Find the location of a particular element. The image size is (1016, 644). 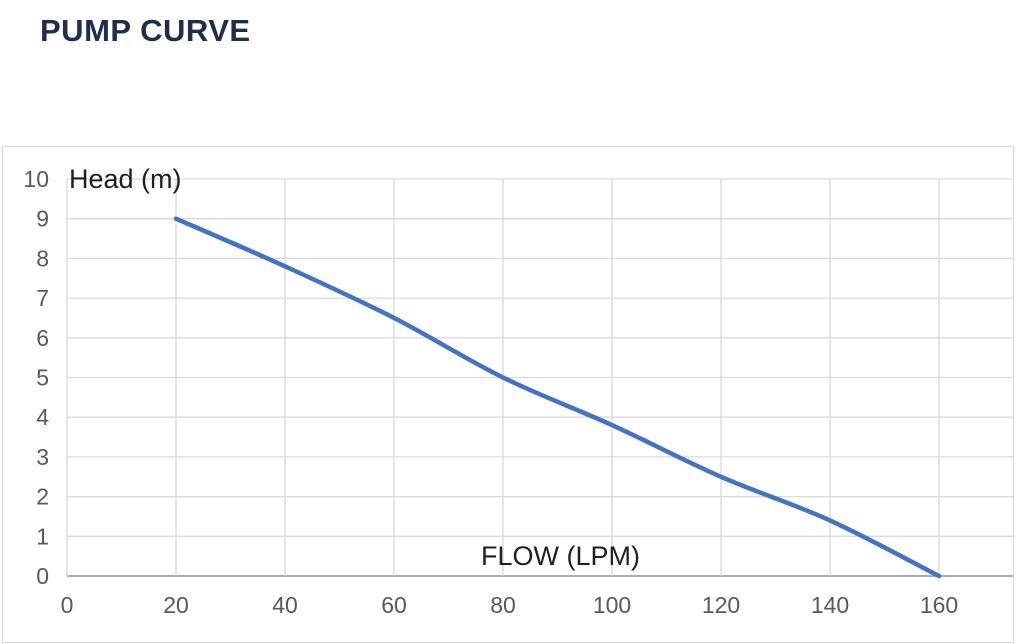

y-tick-label: 3 is located at coordinates (42, 457).